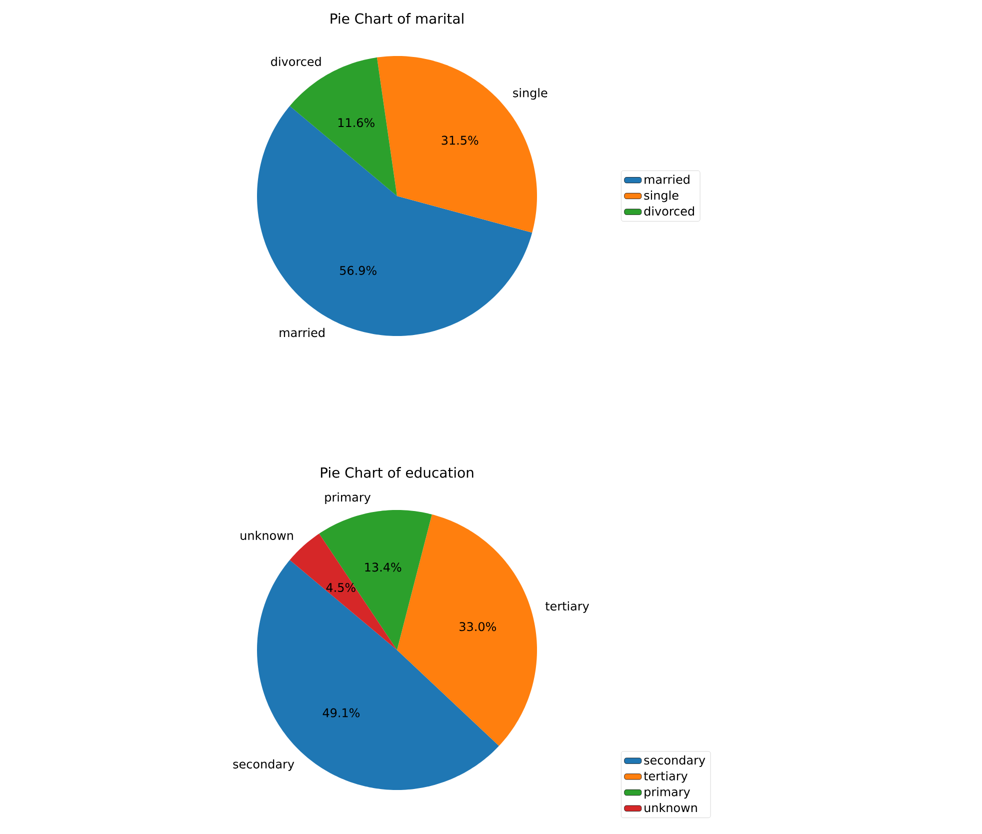  Describe the element at coordinates (397, 18) in the screenshot. I see `chart-title: Pie Chart of marital` at that location.